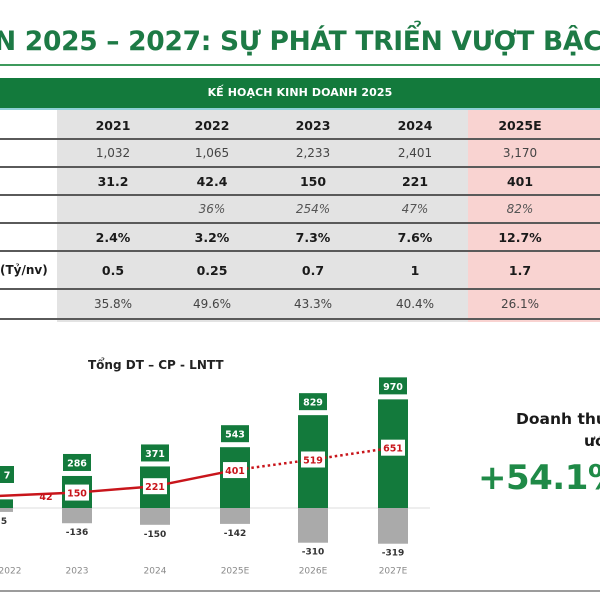 The image size is (600, 600). What do you see at coordinates (415, 270) in the screenshot?
I see `table-cell: 1` at bounding box center [415, 270].